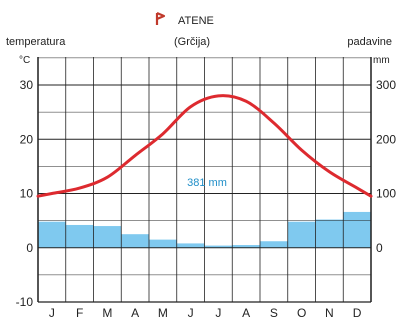 The width and height of the screenshot is (398, 321). Describe the element at coordinates (207, 183) in the screenshot. I see `annual-precip-total: 381 mm` at that location.